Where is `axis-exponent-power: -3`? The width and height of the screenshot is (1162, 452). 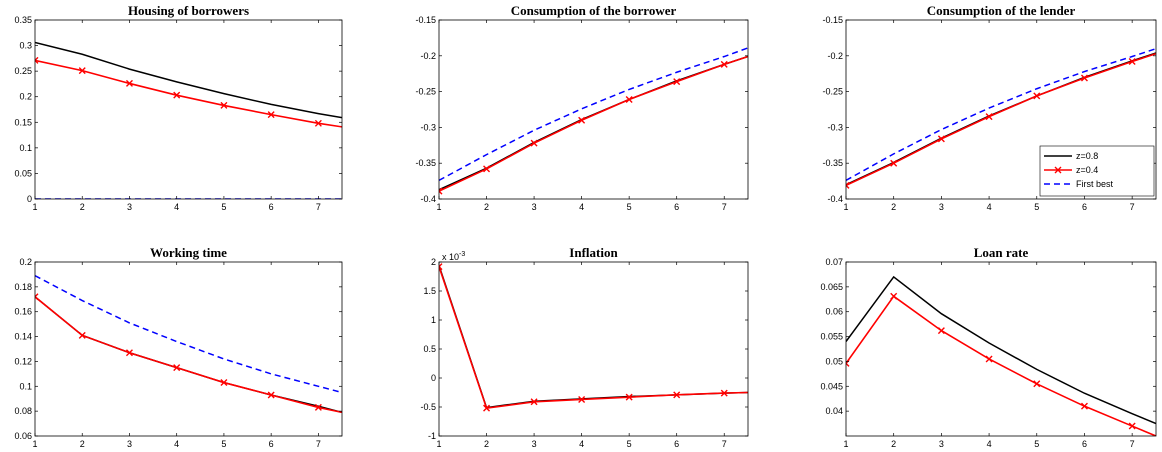 axis-exponent-power: -3 is located at coordinates (462, 254).